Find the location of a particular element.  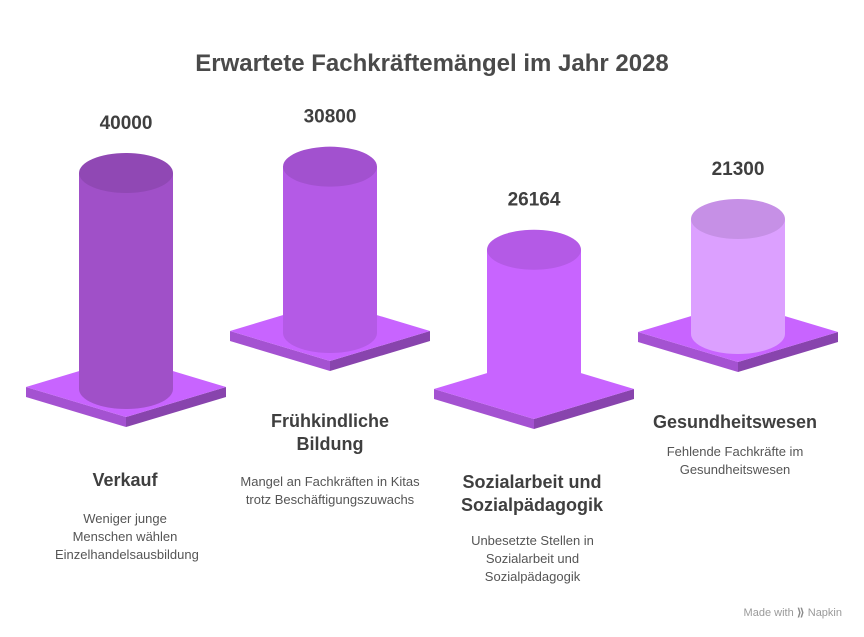

category-label-gesundheitswesen: Gesundheitswesen is located at coordinates (735, 422).